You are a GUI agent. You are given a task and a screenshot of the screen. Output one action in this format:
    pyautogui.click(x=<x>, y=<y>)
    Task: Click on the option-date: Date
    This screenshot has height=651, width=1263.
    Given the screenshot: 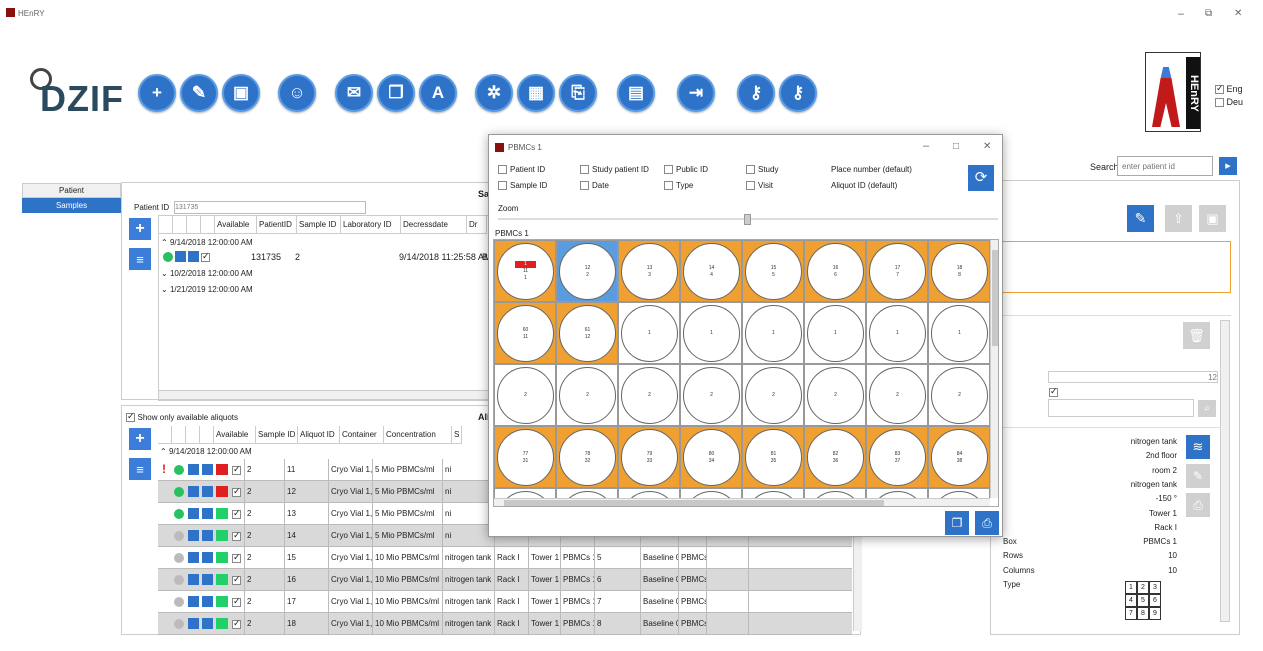 What is the action you would take?
    pyautogui.click(x=594, y=186)
    